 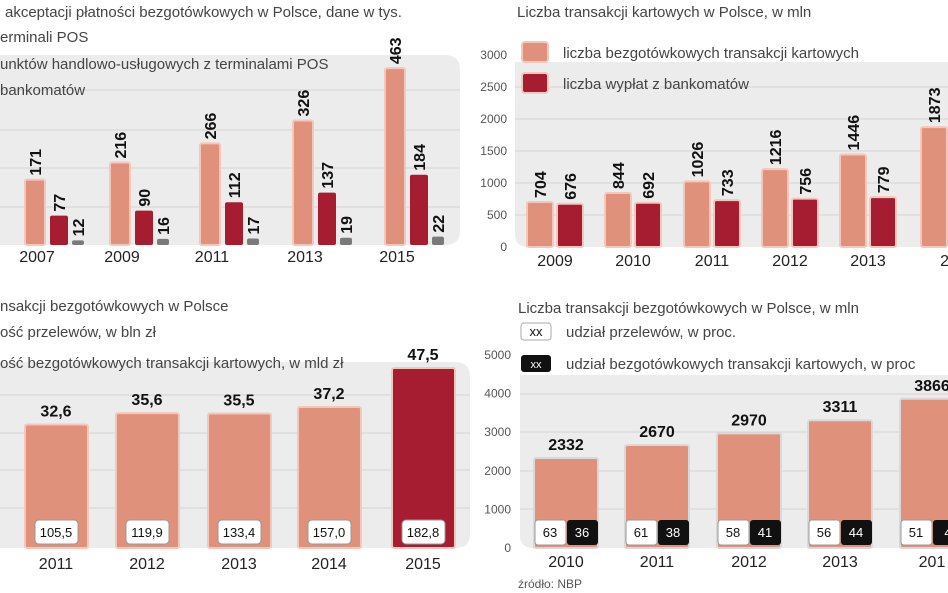 I want to click on data-label: 22, so click(x=439, y=224).